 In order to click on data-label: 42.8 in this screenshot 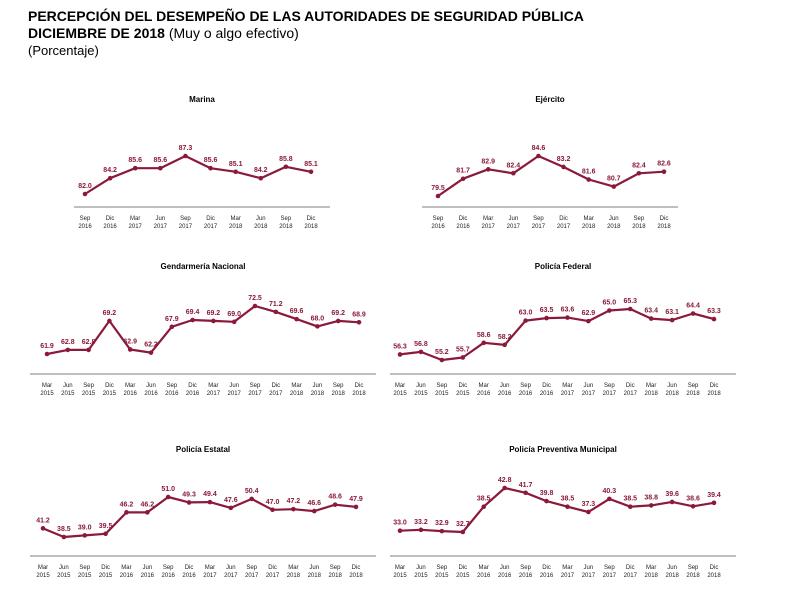, I will do `click(505, 480)`.